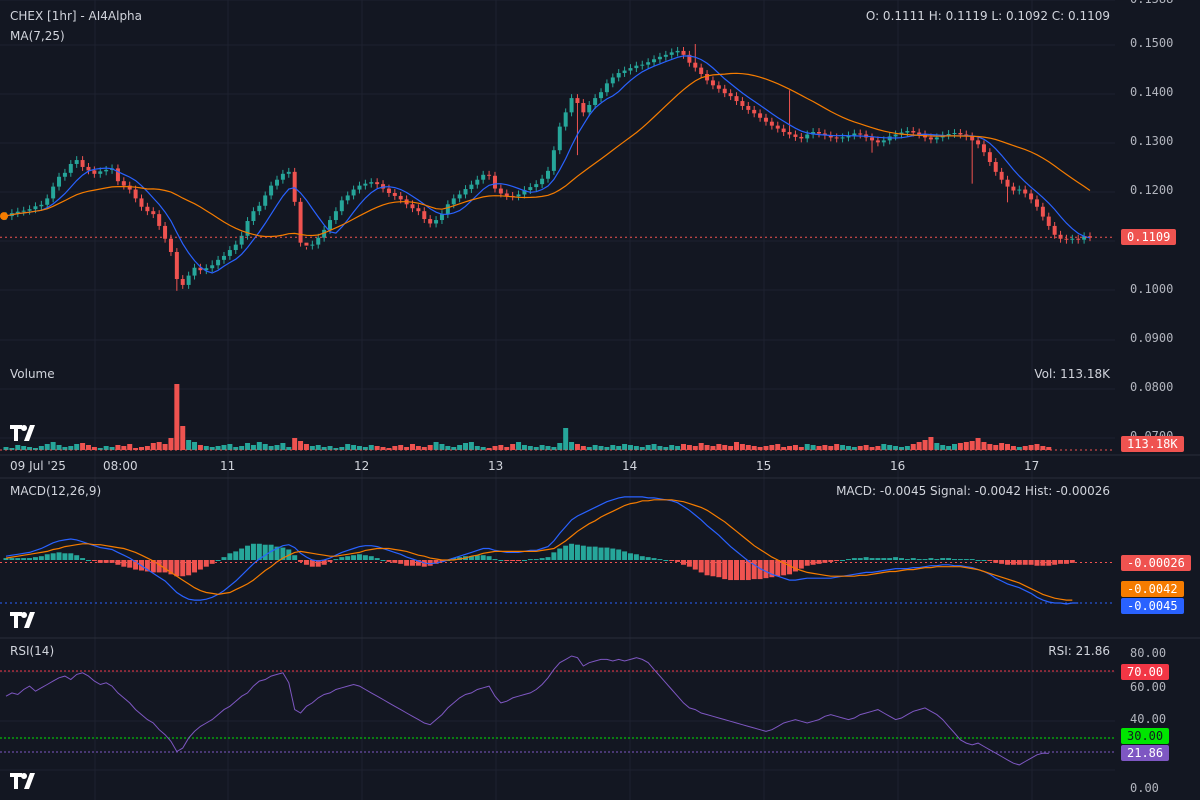 Image resolution: width=1200 pixels, height=800 pixels. I want to click on price-tick-label: 0.1588, so click(1151, 3).